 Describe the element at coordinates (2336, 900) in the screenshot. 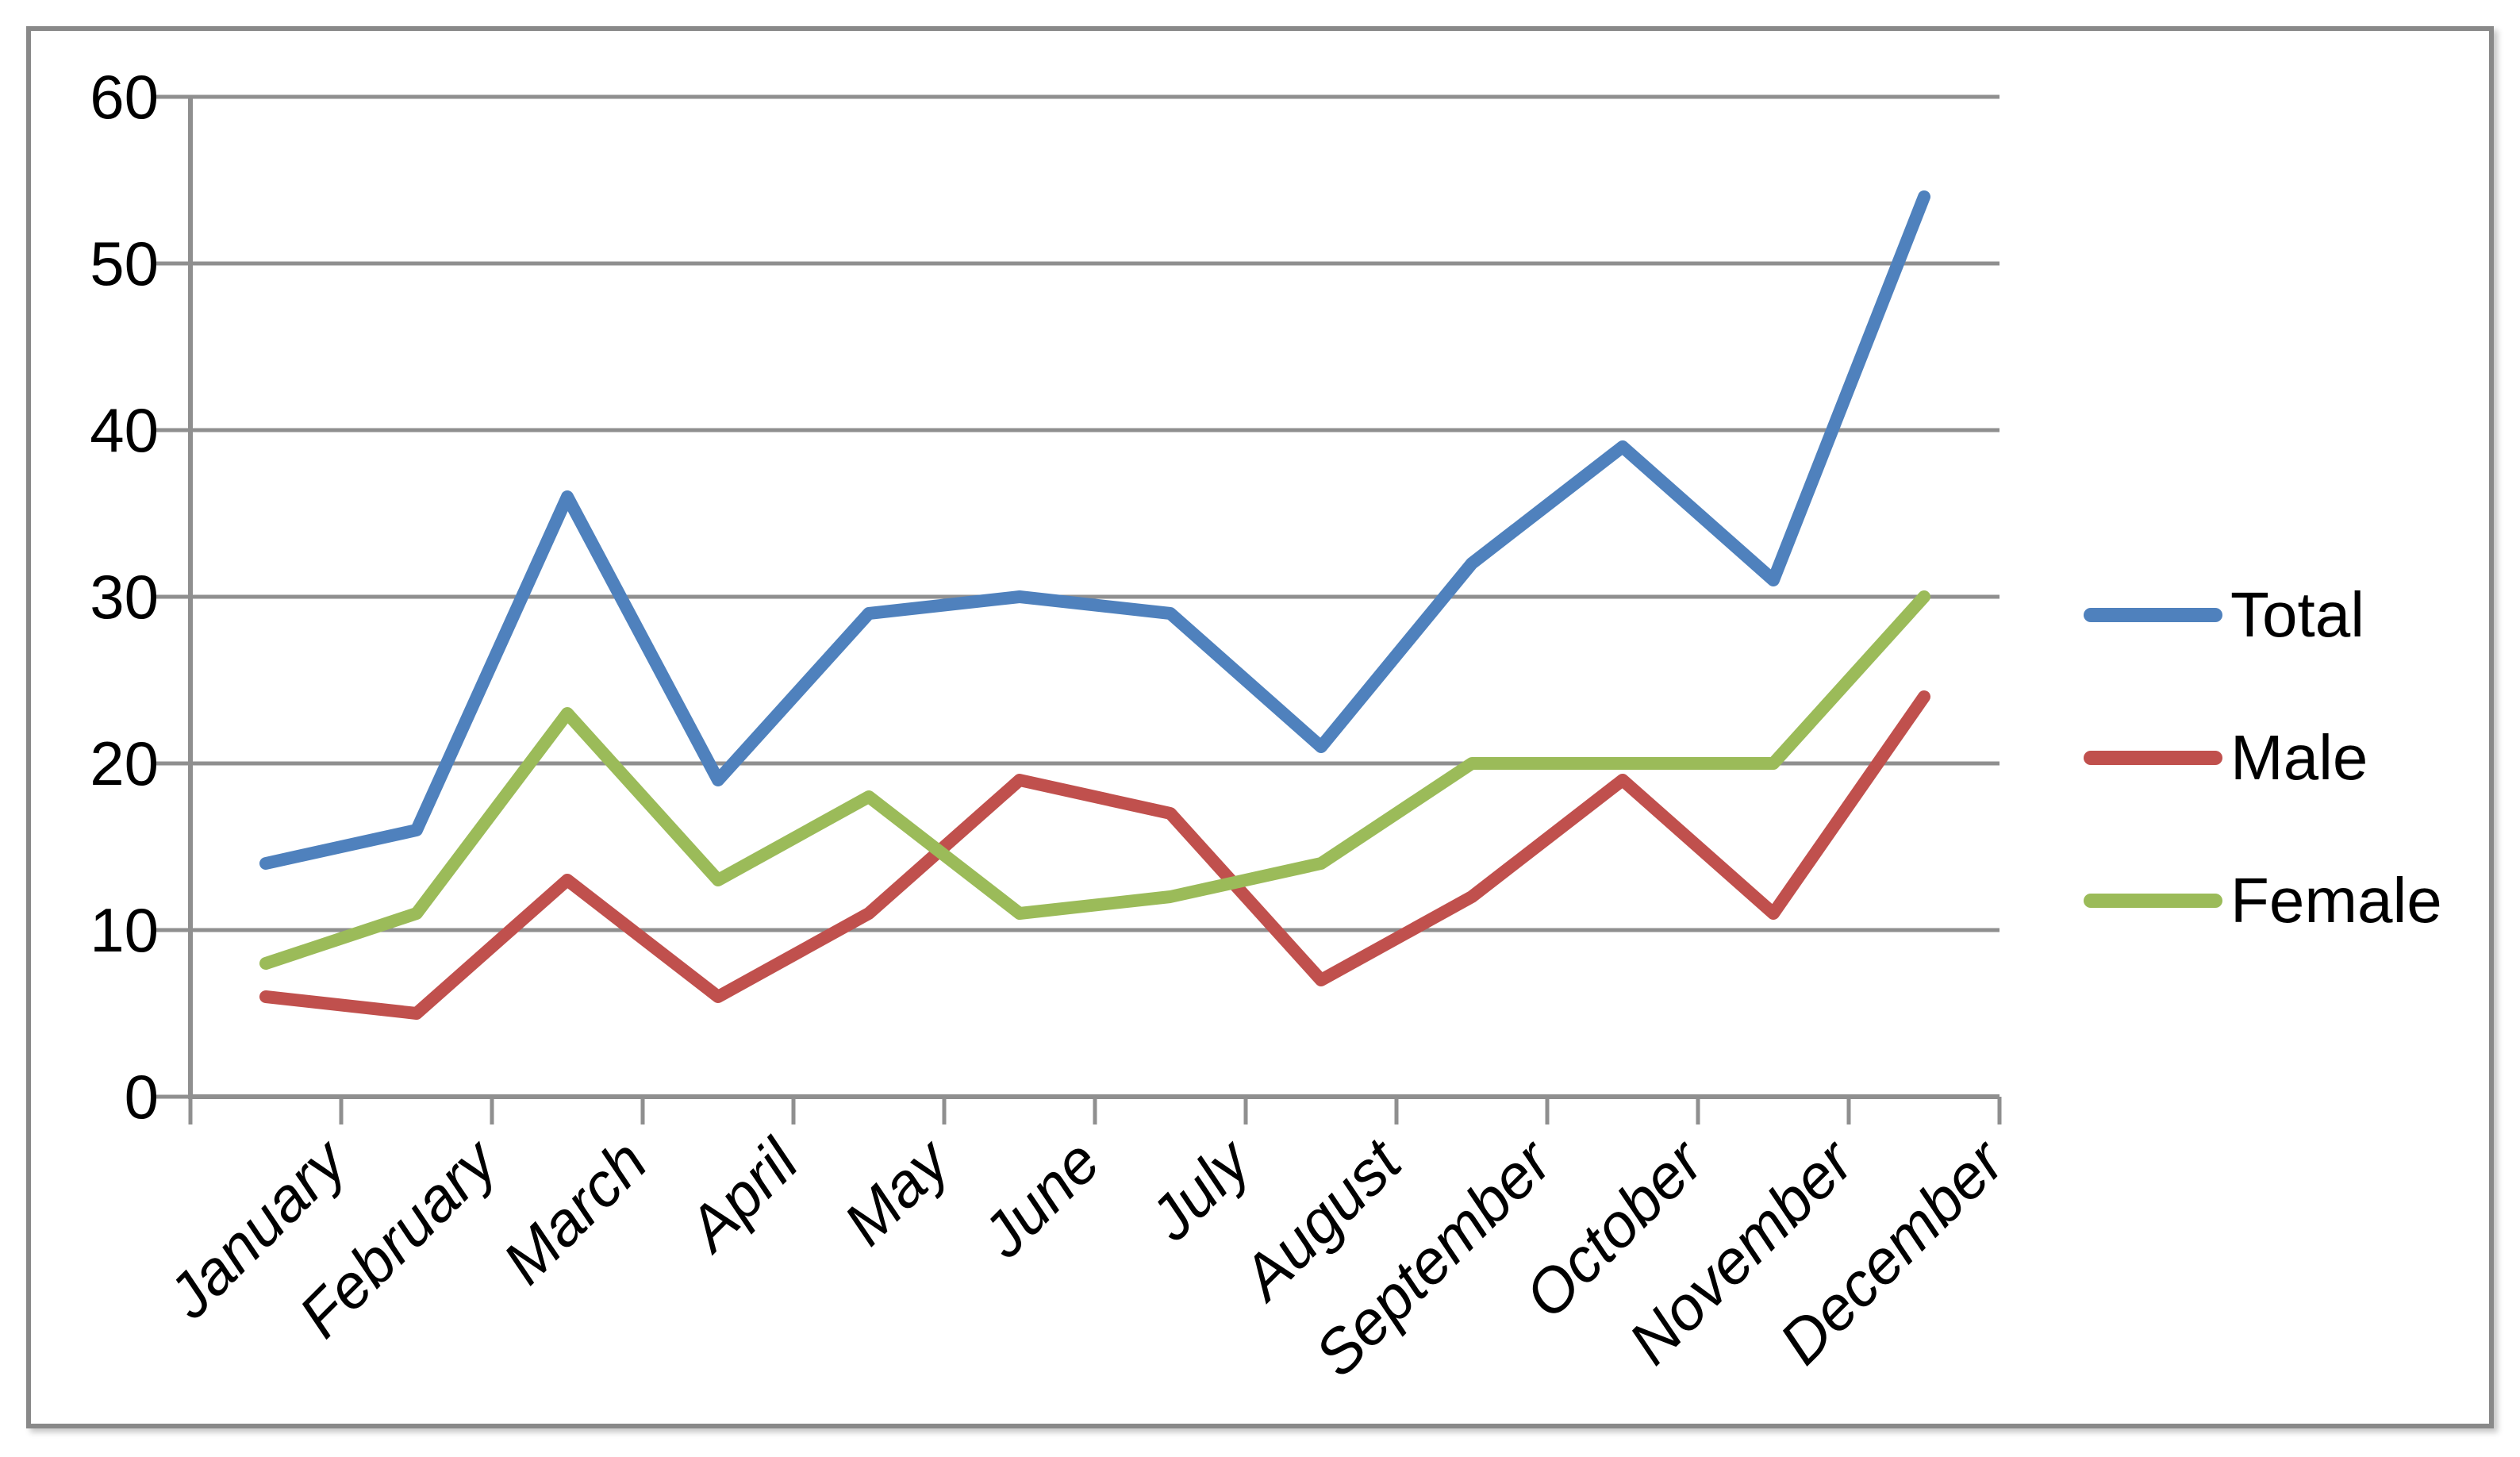

I see `legend-label-female: Female` at that location.